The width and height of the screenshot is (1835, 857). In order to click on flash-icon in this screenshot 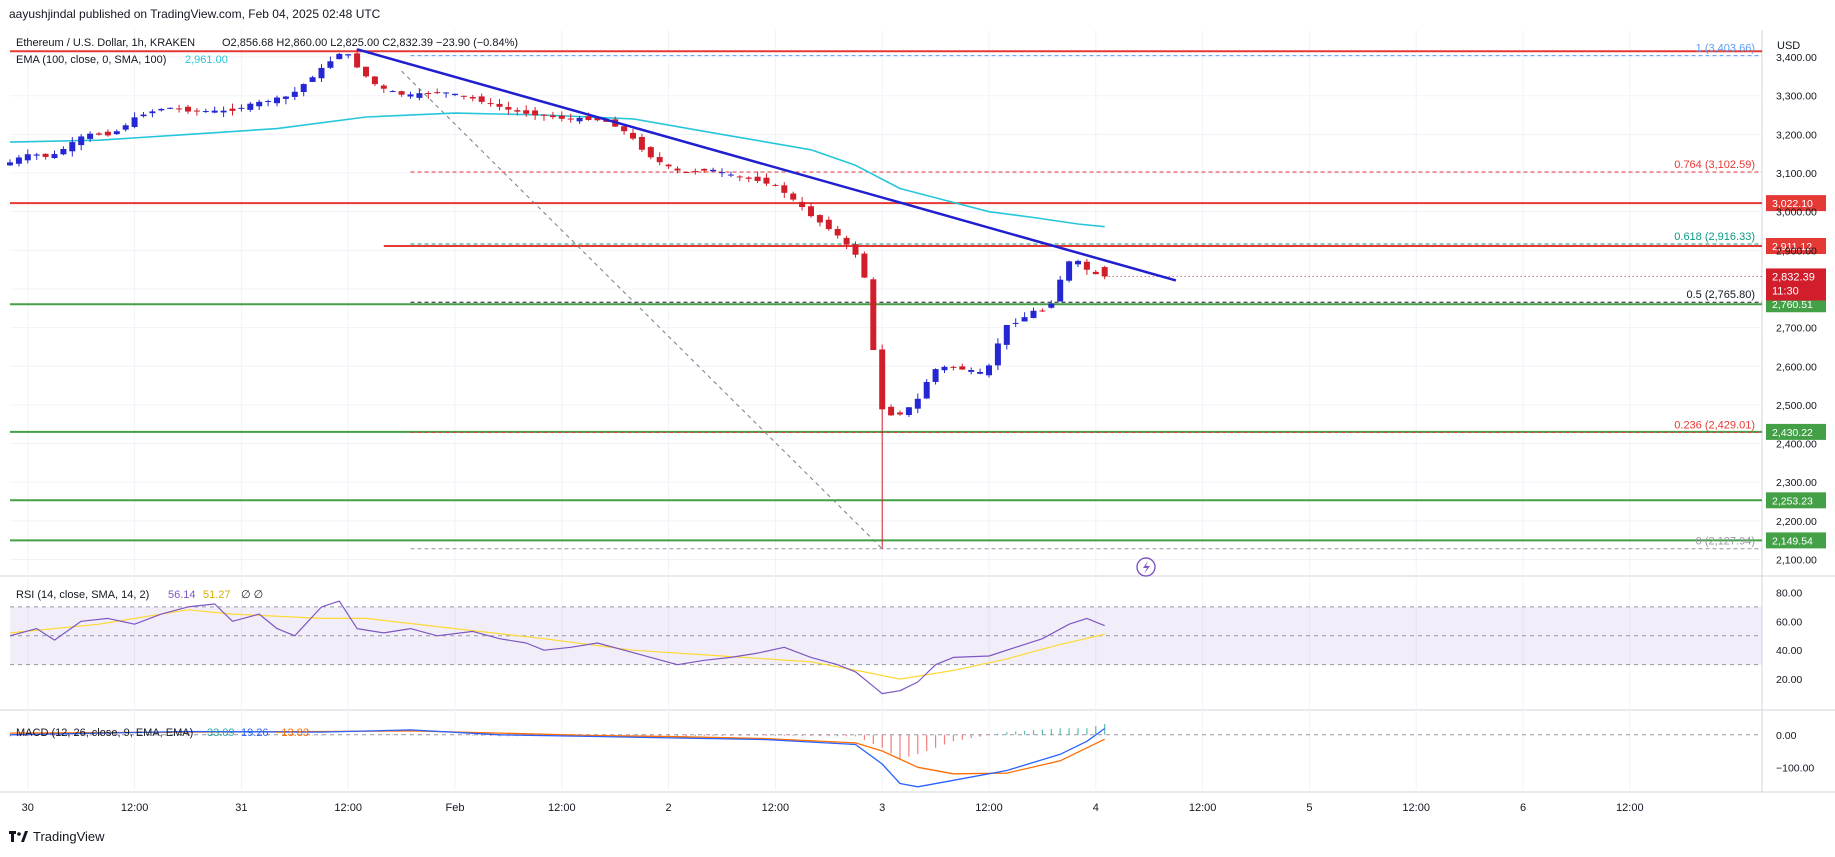, I will do `click(1146, 567)`.